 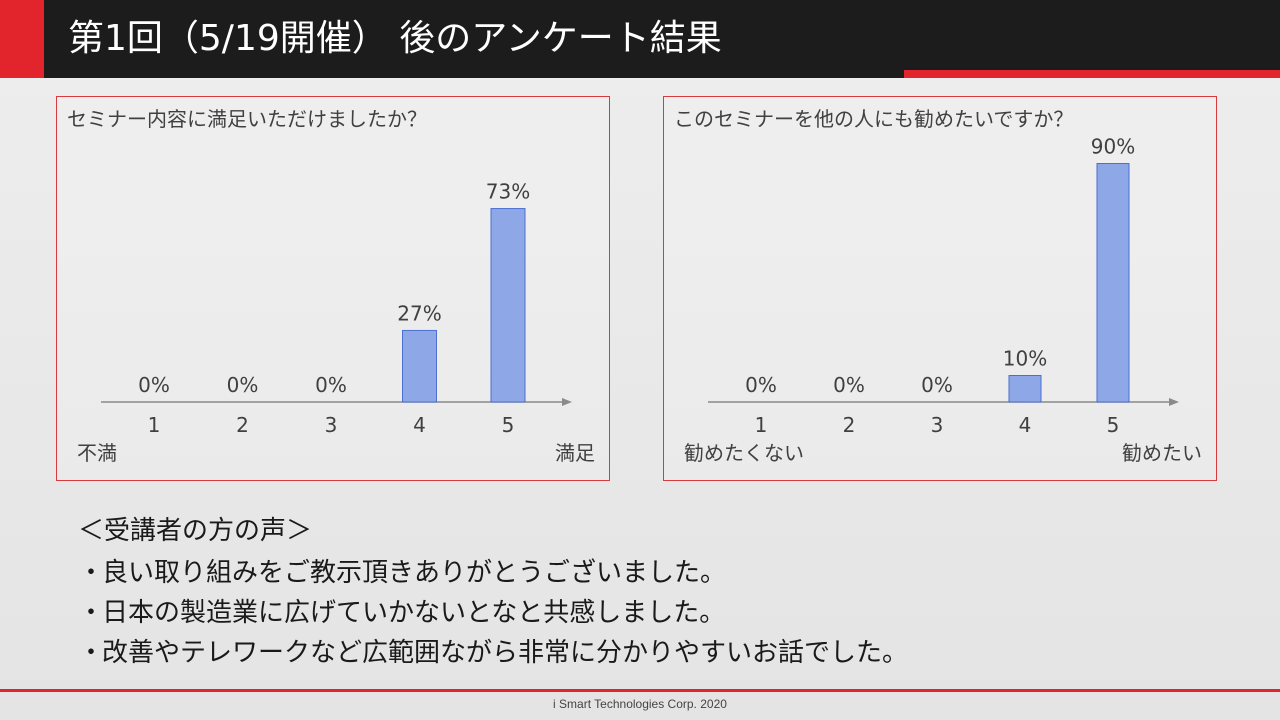 I want to click on voice-item: ・良い取り組みをご教示頂きありがとうございました。, so click(x=402, y=570).